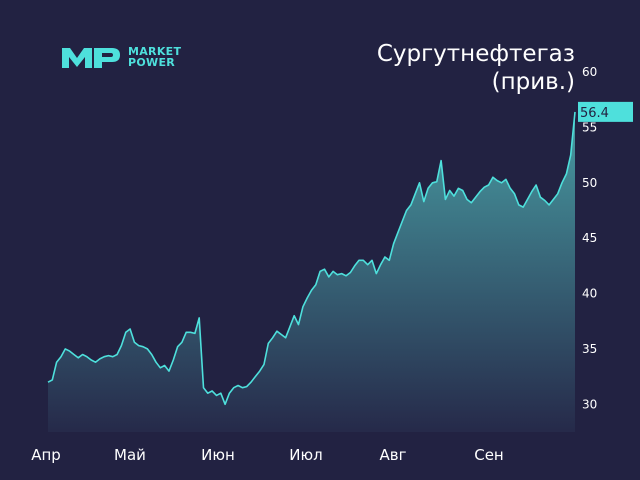 Image resolution: width=640 pixels, height=480 pixels. What do you see at coordinates (46, 455) in the screenshot?
I see `x-tick-label: Апр` at bounding box center [46, 455].